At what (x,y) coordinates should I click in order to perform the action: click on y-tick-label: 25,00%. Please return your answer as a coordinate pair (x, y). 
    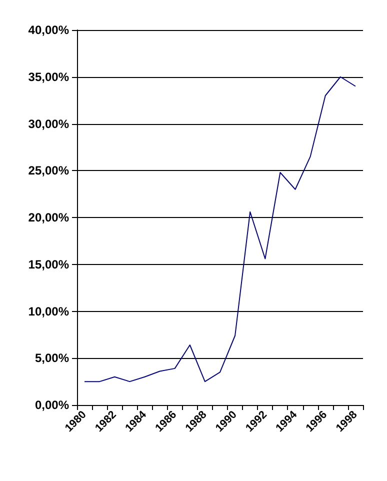
    Looking at the image, I should click on (49, 171).